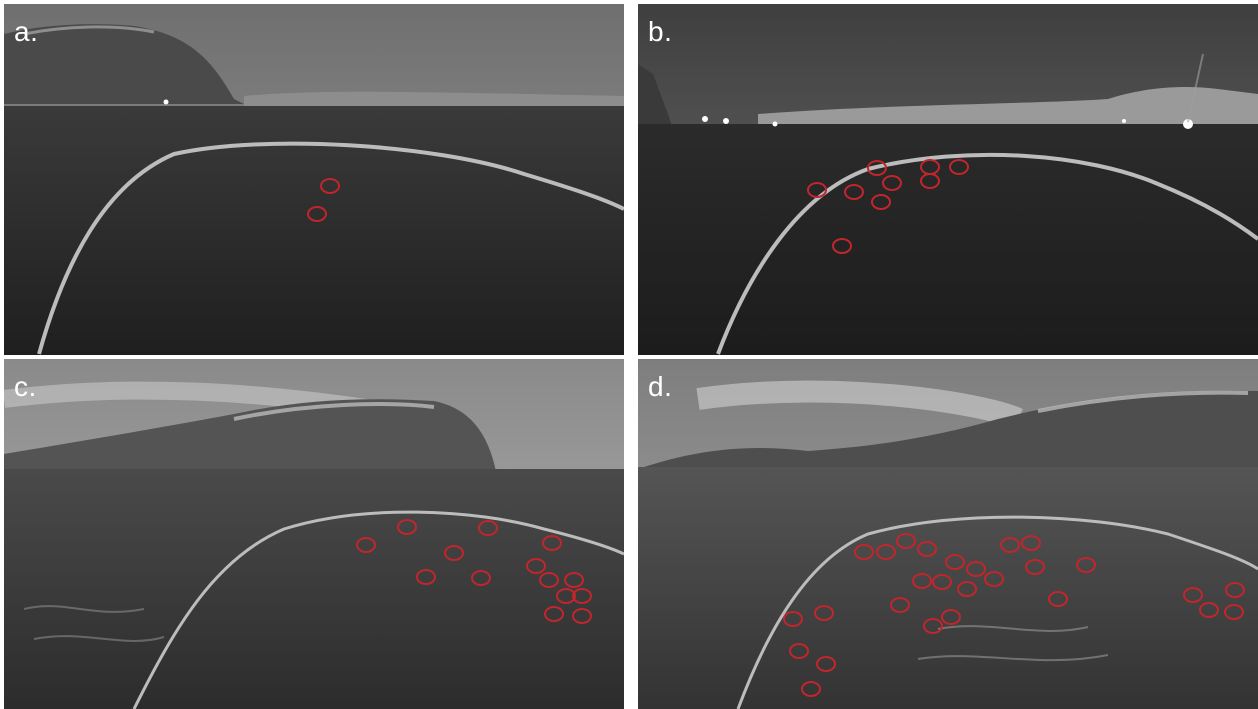 This screenshot has height=709, width=1258. Describe the element at coordinates (660, 386) in the screenshot. I see `panel-label-d: d.` at that location.